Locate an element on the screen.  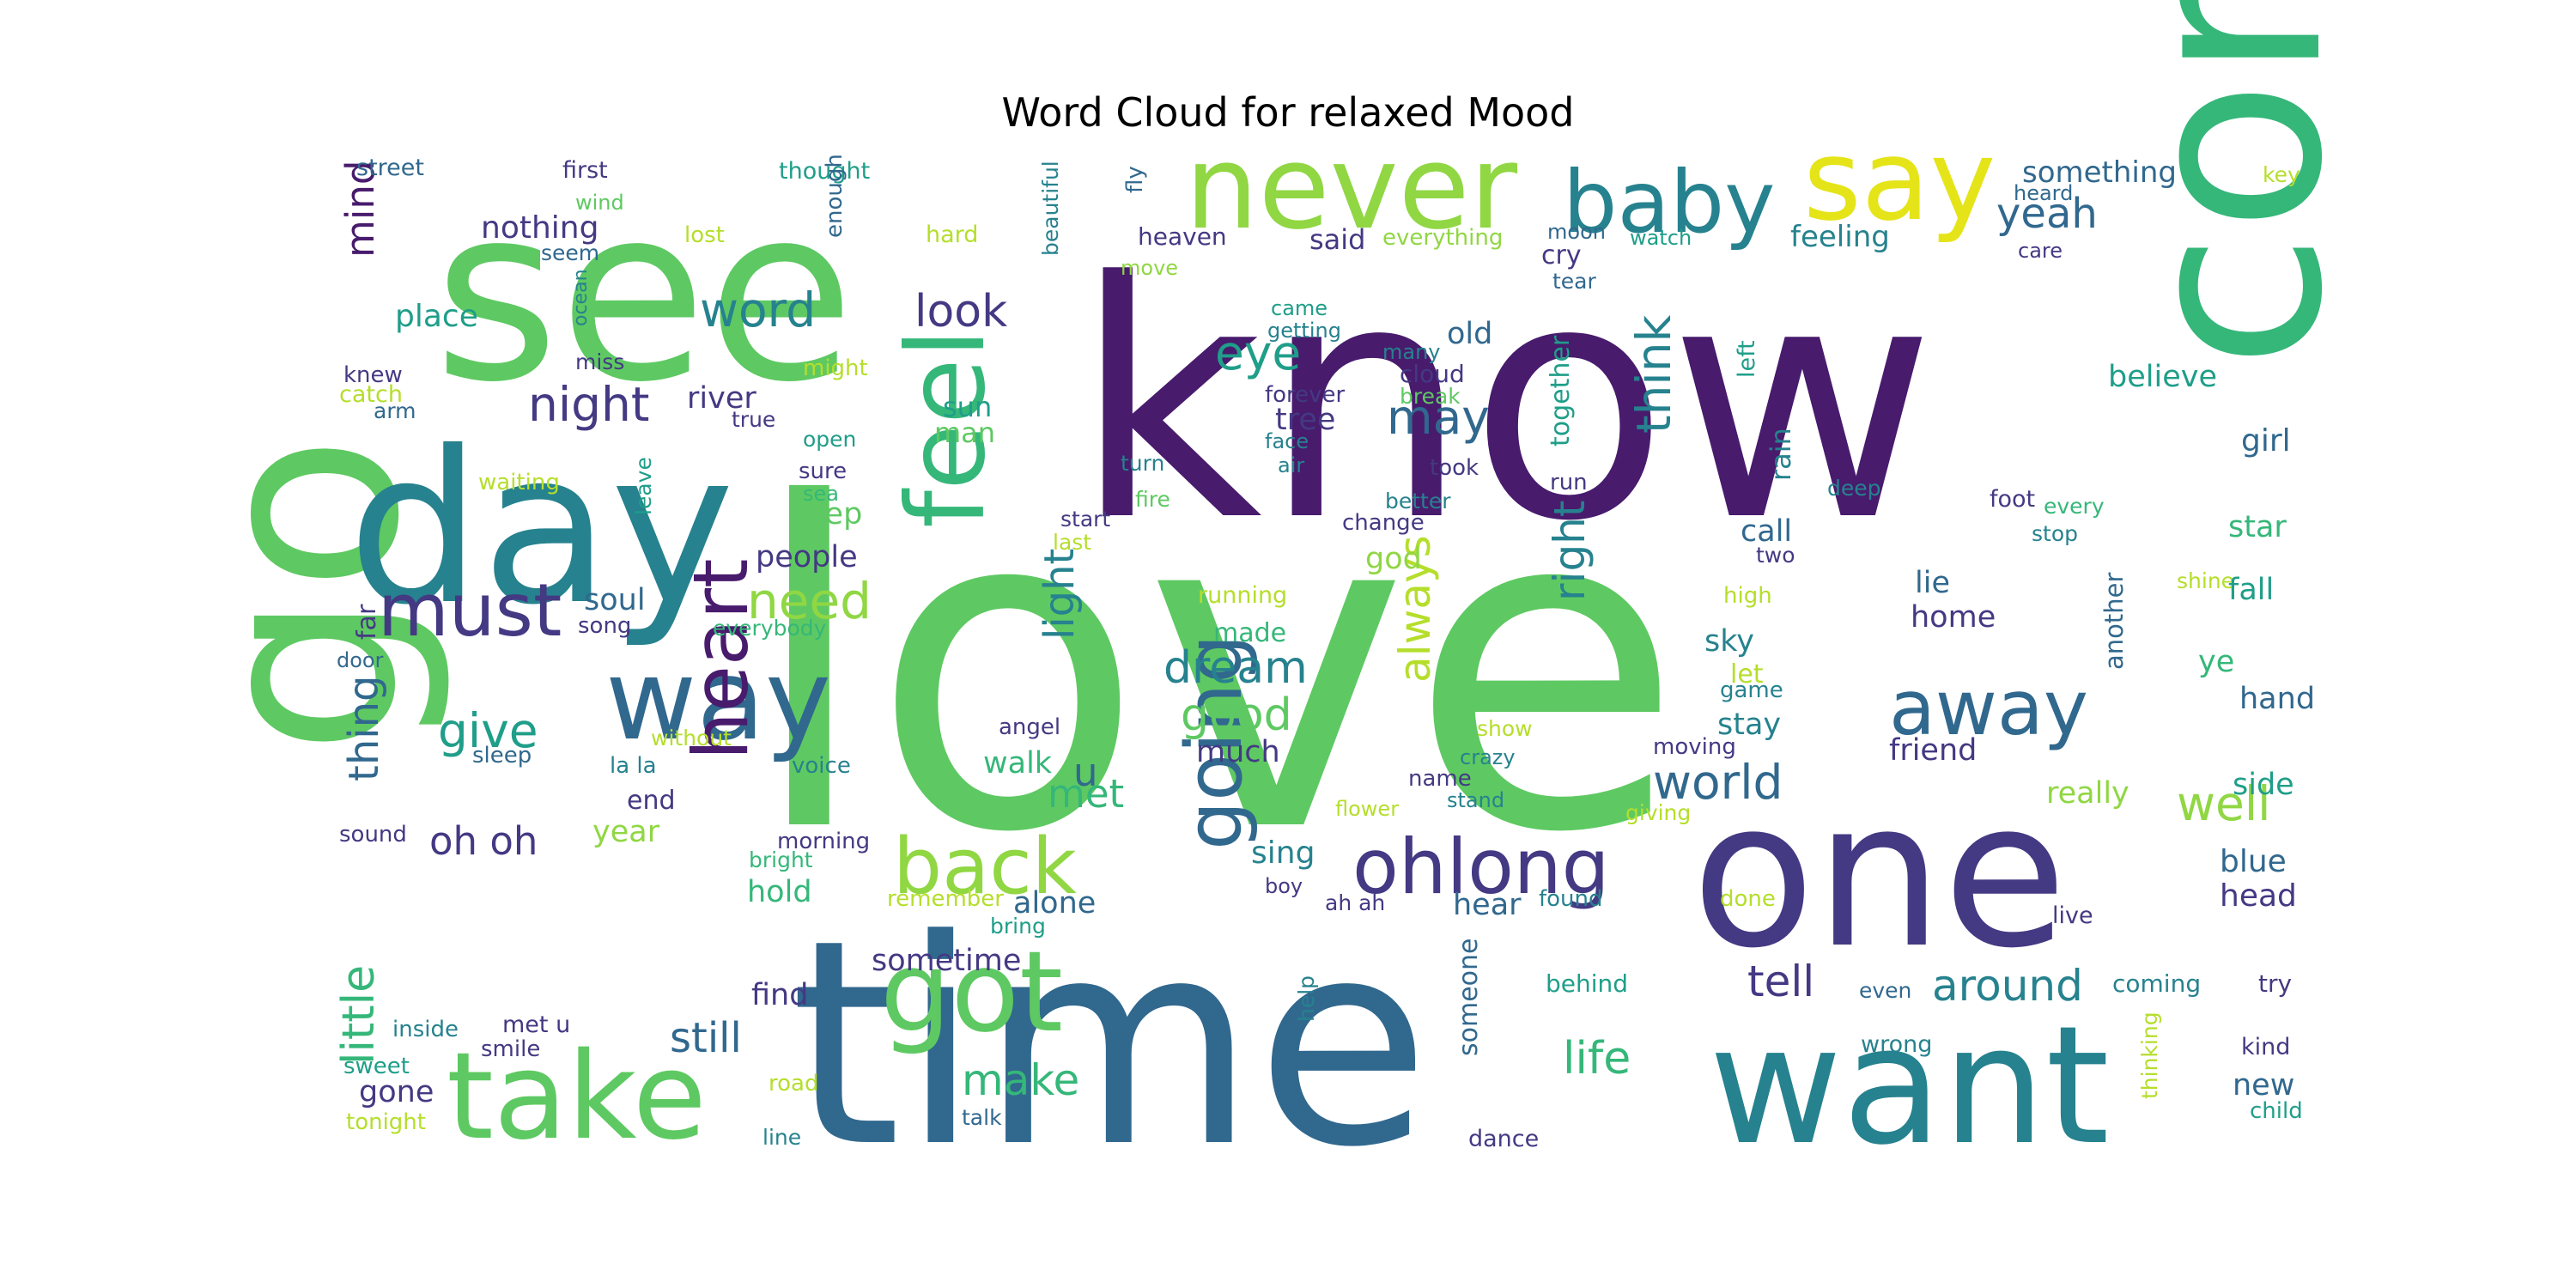
word-two: two is located at coordinates (1776, 555).